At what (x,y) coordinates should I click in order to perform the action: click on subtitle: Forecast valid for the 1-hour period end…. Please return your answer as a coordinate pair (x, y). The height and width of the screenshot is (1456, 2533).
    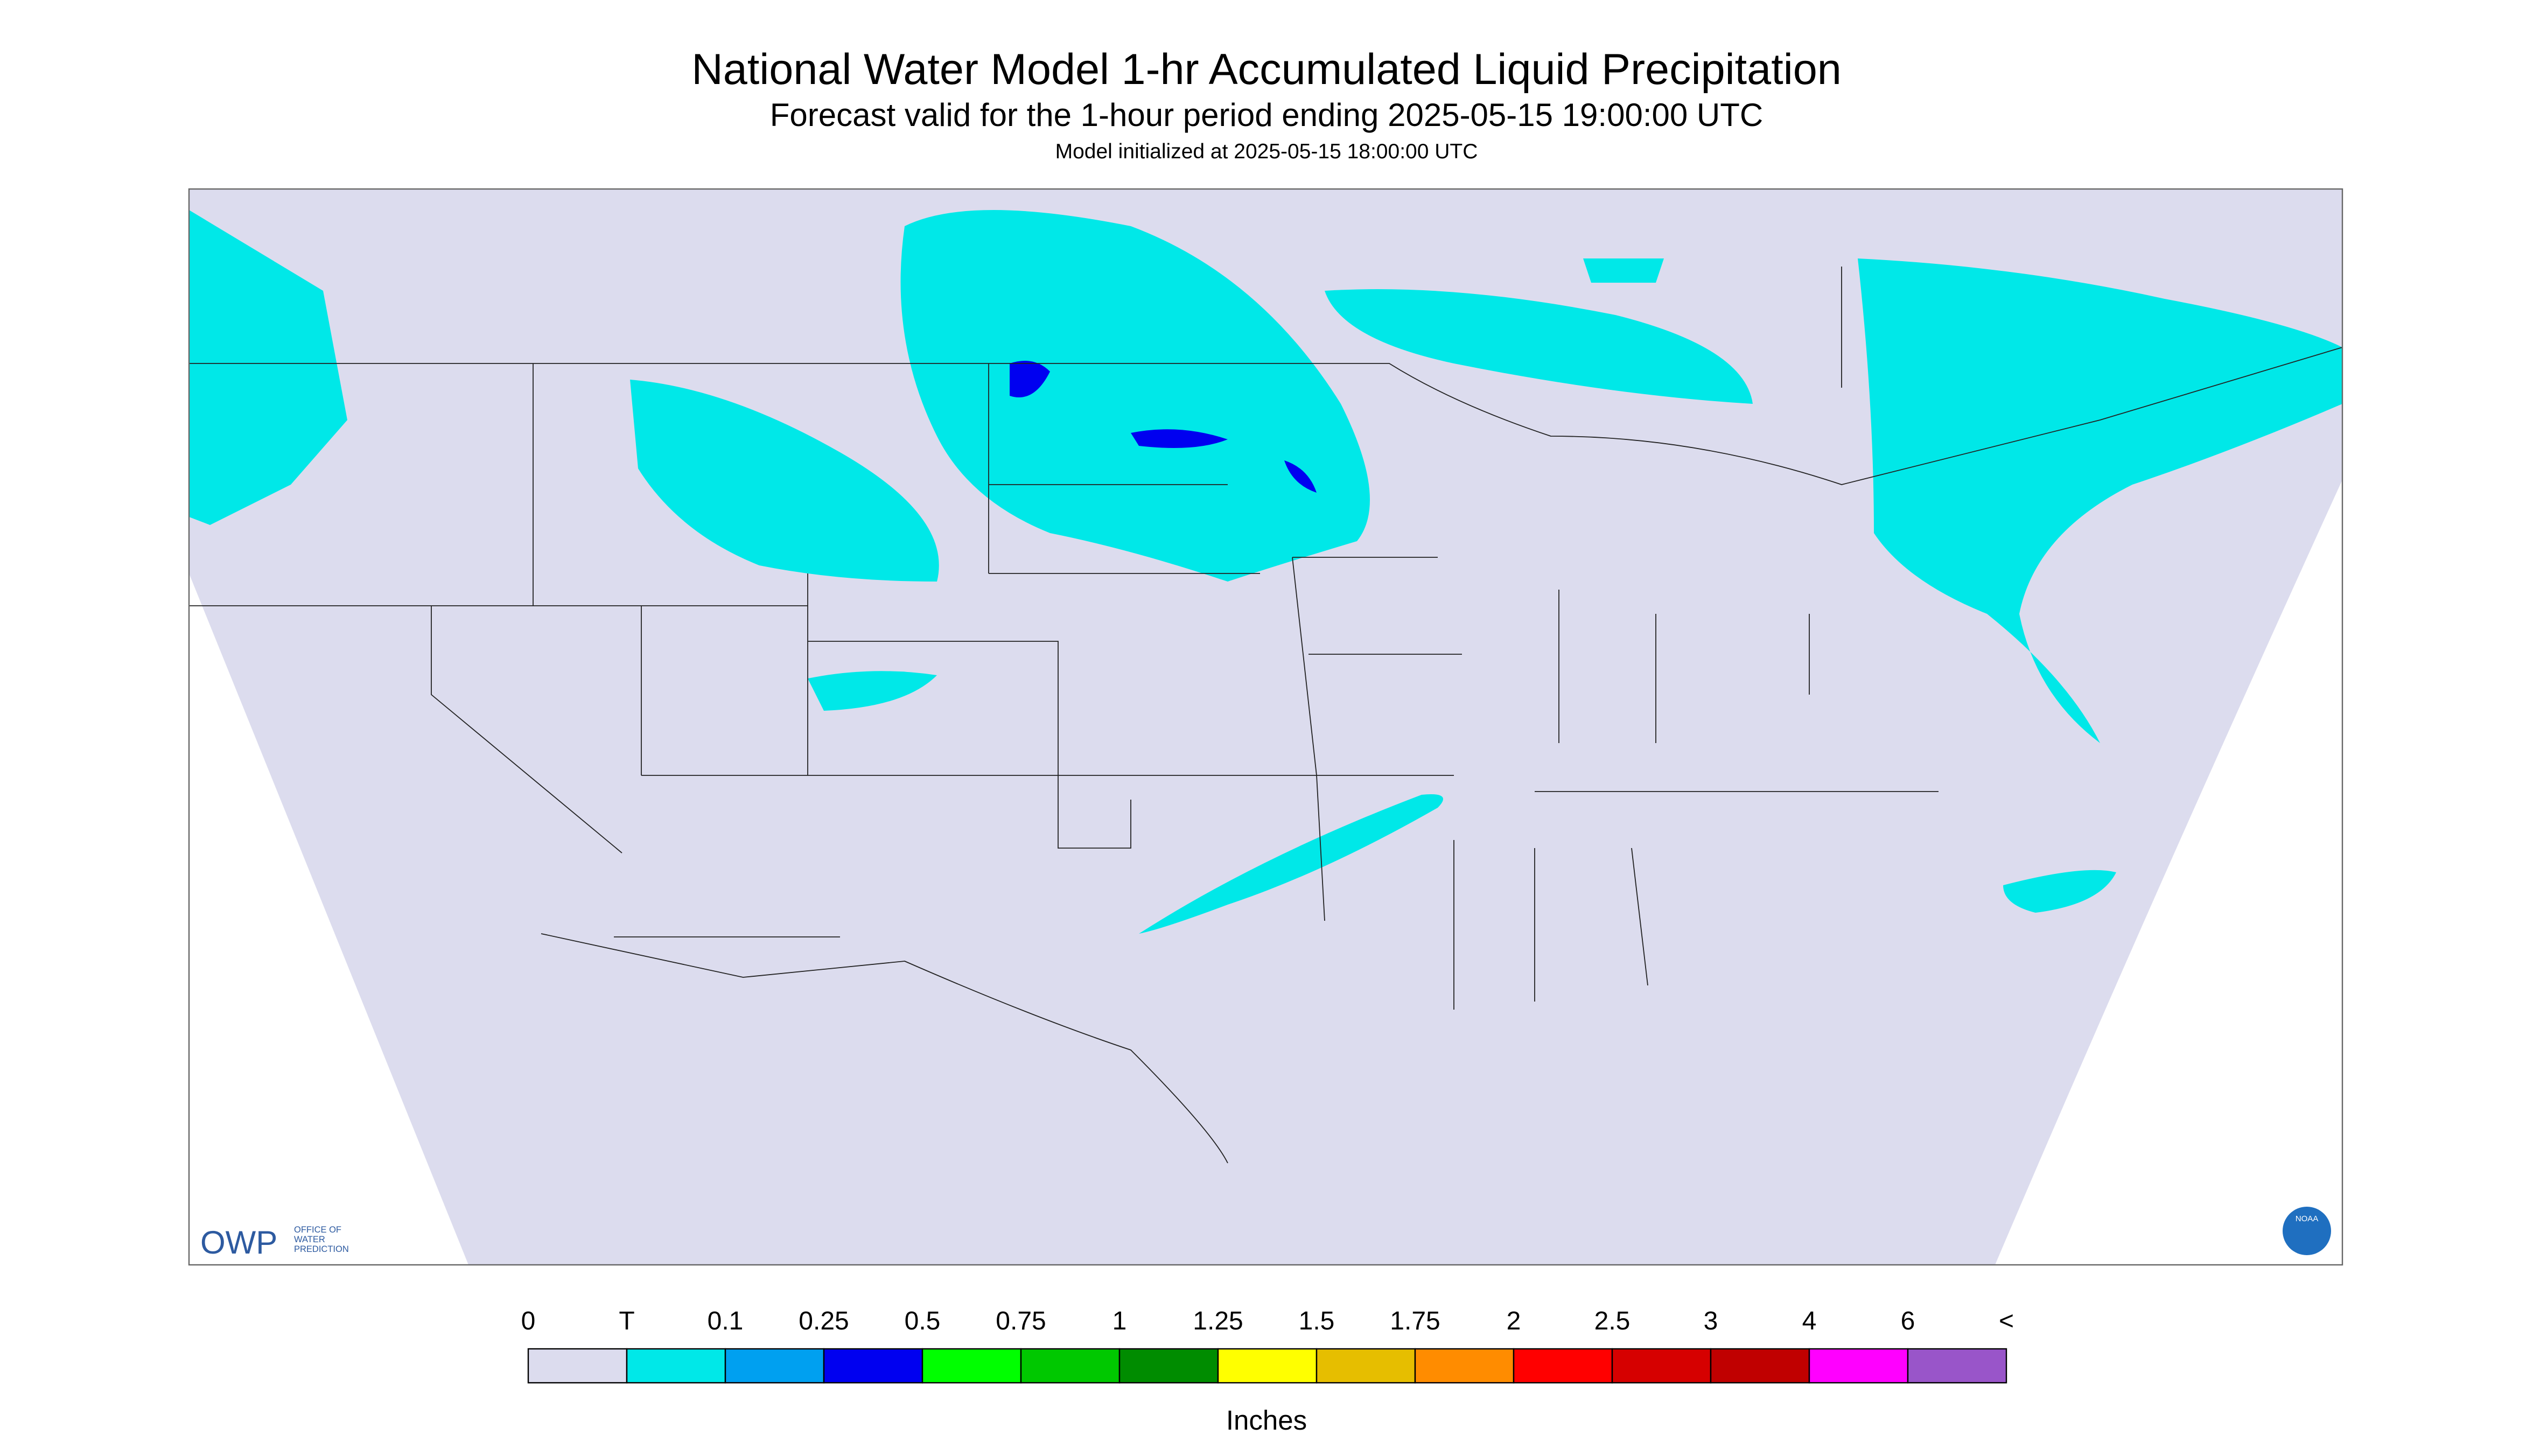
    Looking at the image, I should click on (1266, 115).